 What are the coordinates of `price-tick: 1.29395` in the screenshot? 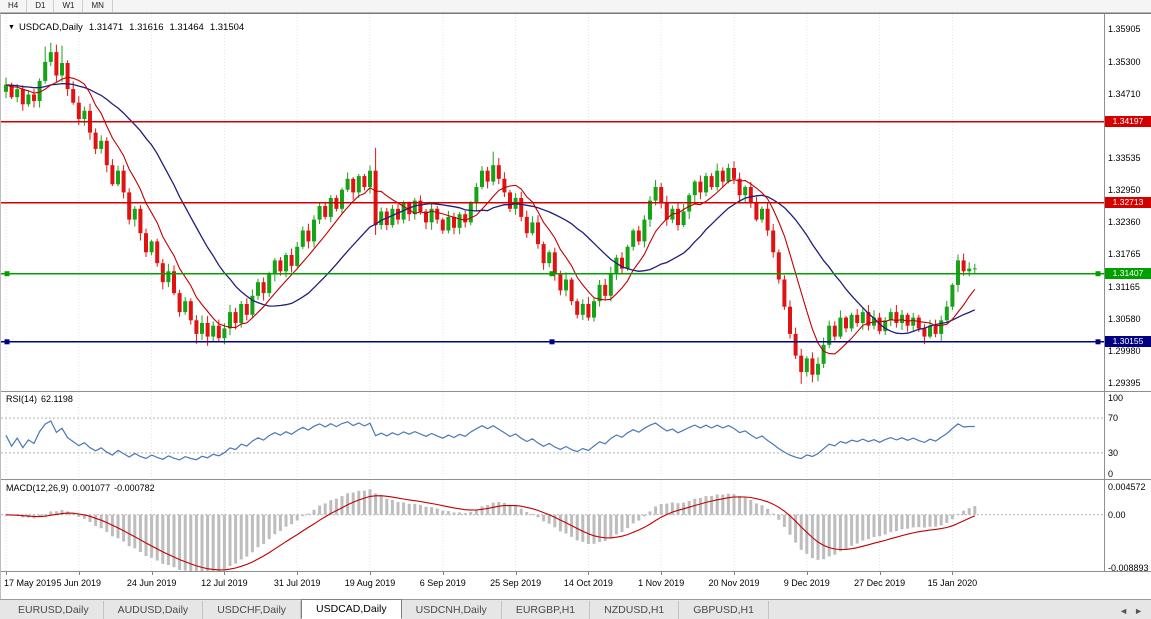 It's located at (1124, 383).